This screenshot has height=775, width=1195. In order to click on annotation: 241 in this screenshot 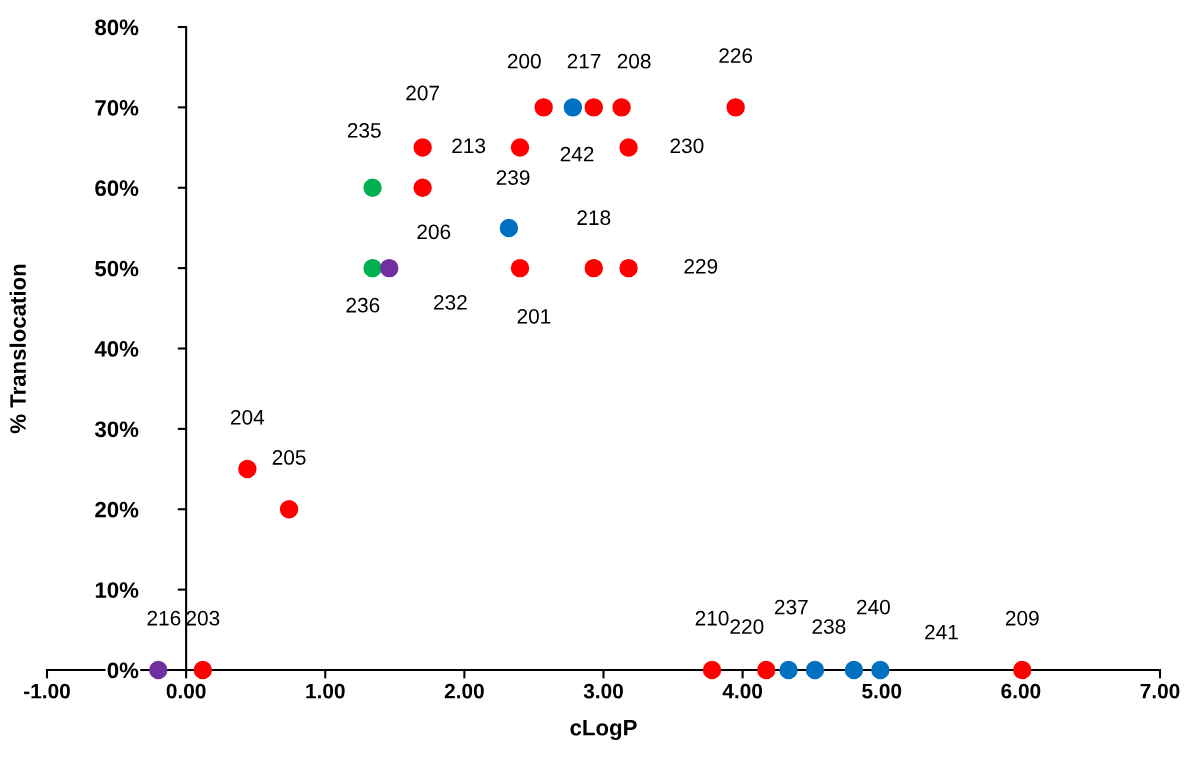, I will do `click(941, 632)`.